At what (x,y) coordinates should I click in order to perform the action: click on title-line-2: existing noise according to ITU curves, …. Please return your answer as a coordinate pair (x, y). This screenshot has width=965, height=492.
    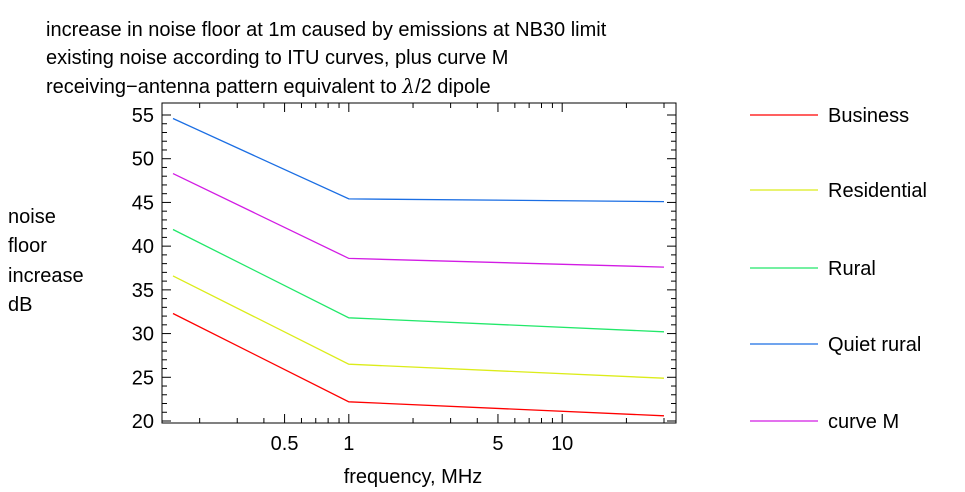
    Looking at the image, I should click on (277, 58).